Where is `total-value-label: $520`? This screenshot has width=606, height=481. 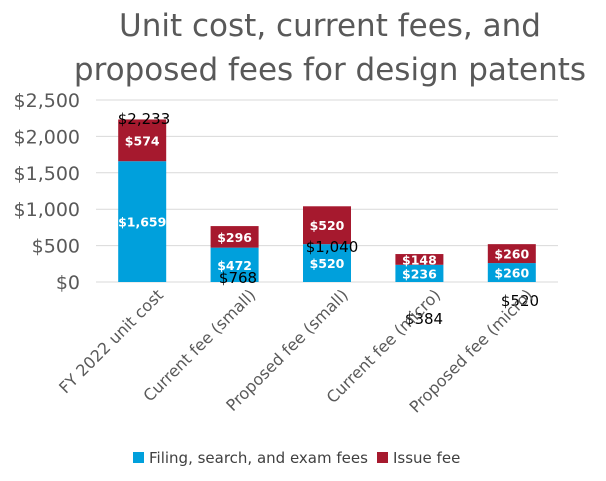 total-value-label: $520 is located at coordinates (520, 301).